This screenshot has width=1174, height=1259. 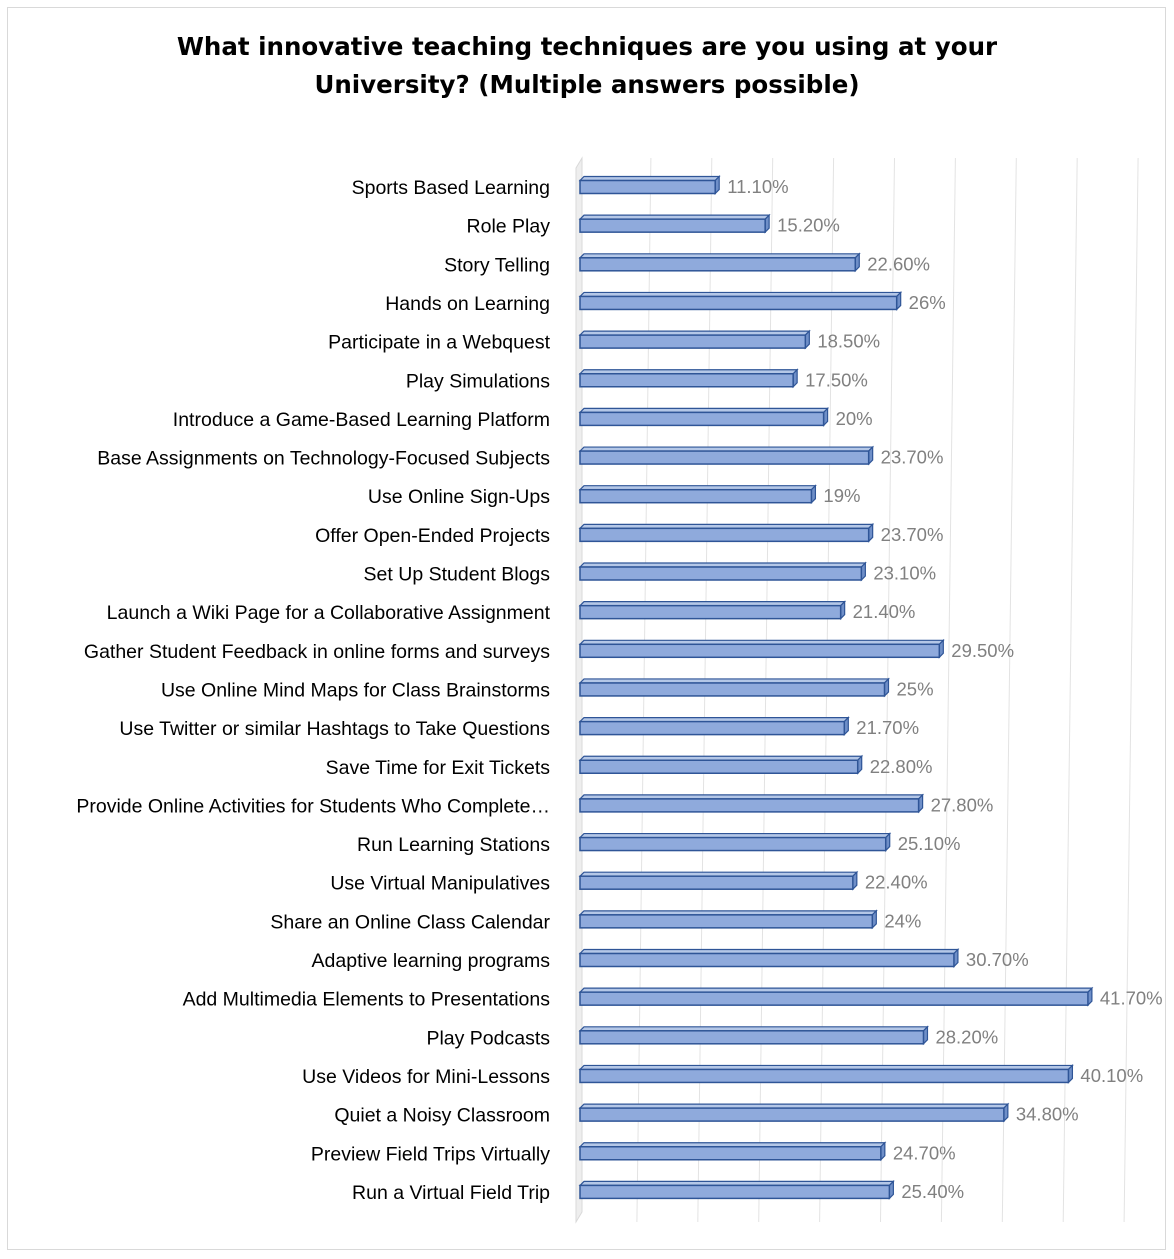 What do you see at coordinates (459, 497) in the screenshot?
I see `category-label: Use Online Sign-Ups` at bounding box center [459, 497].